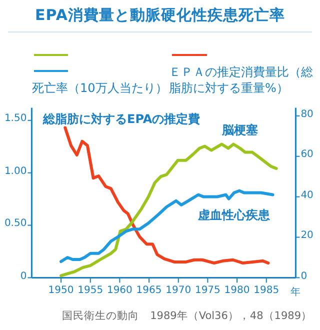 The height and width of the screenshot is (330, 320). What do you see at coordinates (304, 276) in the screenshot?
I see `y2tick: 0` at bounding box center [304, 276].